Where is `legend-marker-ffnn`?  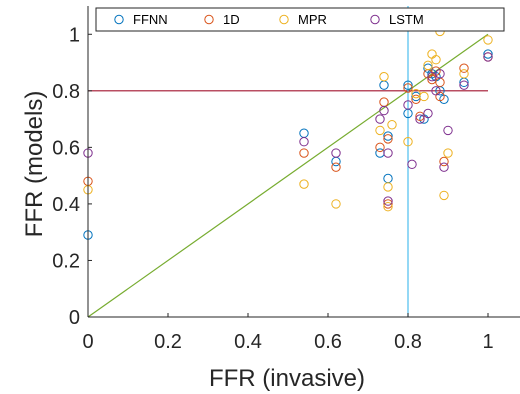
legend-marker-ffnn is located at coordinates (119, 19).